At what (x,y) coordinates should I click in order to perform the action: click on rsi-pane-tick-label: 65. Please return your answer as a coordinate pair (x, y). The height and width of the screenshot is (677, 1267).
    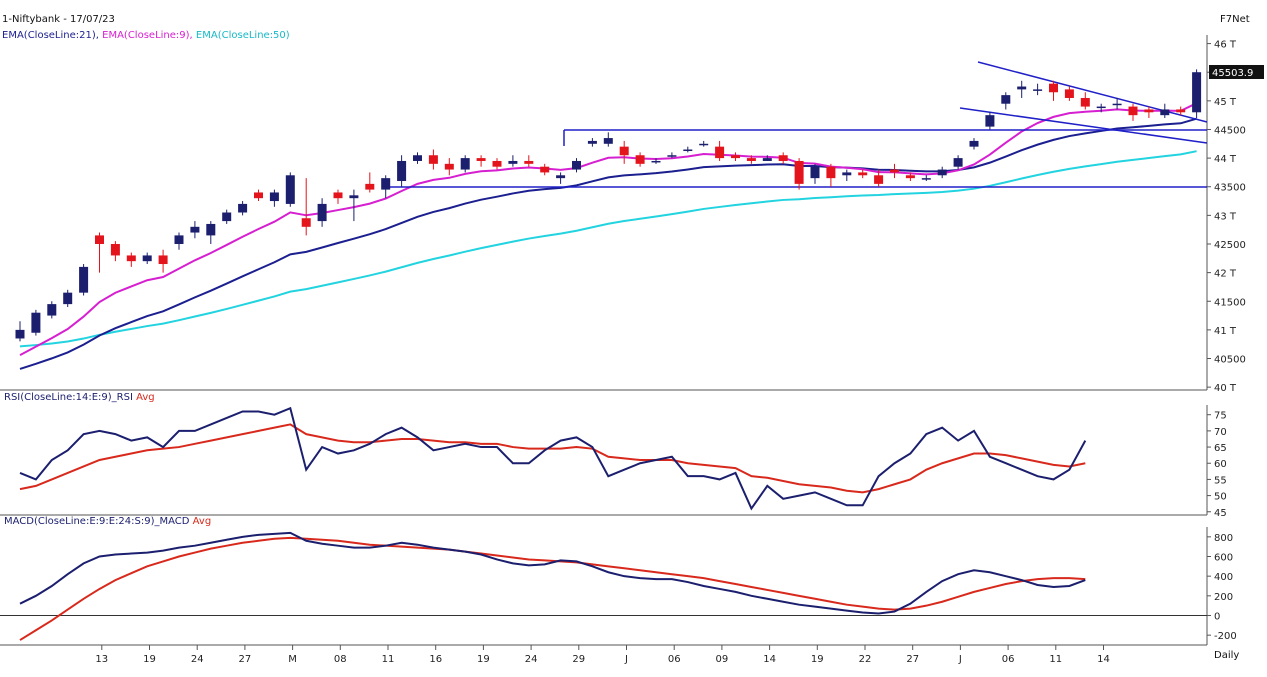
    Looking at the image, I should click on (1220, 448).